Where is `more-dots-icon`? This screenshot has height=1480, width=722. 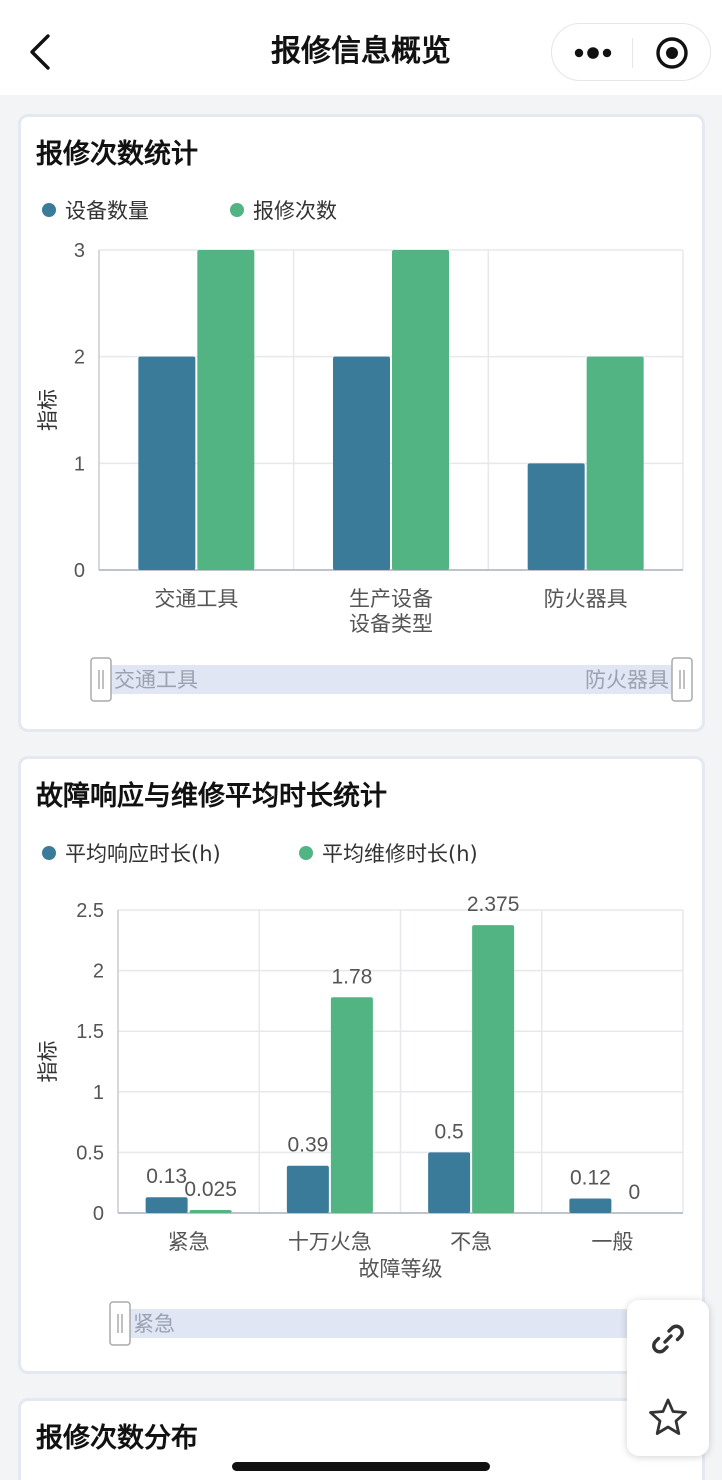
more-dots-icon is located at coordinates (593, 53).